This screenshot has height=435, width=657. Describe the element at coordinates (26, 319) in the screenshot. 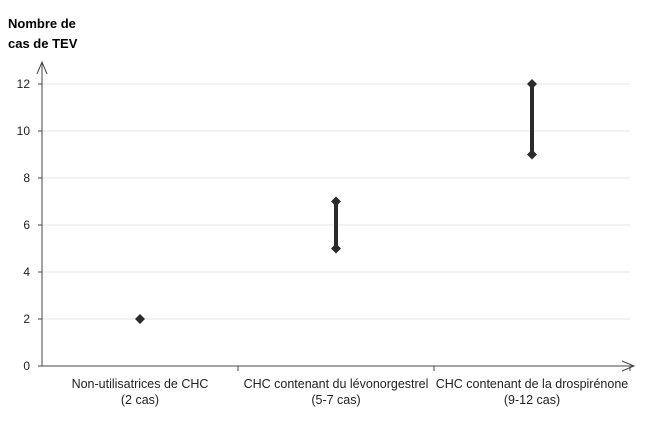

I see `y-tick-label: 2` at that location.